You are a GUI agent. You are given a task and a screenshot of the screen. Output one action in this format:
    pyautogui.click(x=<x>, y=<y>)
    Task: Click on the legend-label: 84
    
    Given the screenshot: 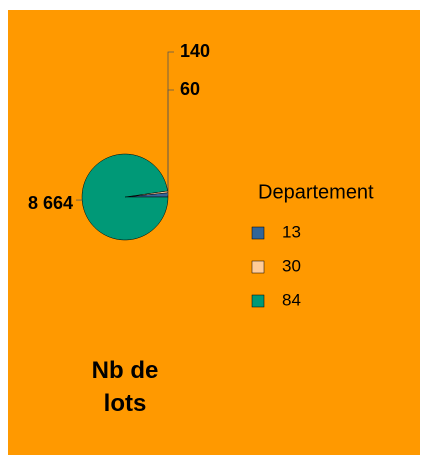 What is the action you would take?
    pyautogui.click(x=291, y=299)
    